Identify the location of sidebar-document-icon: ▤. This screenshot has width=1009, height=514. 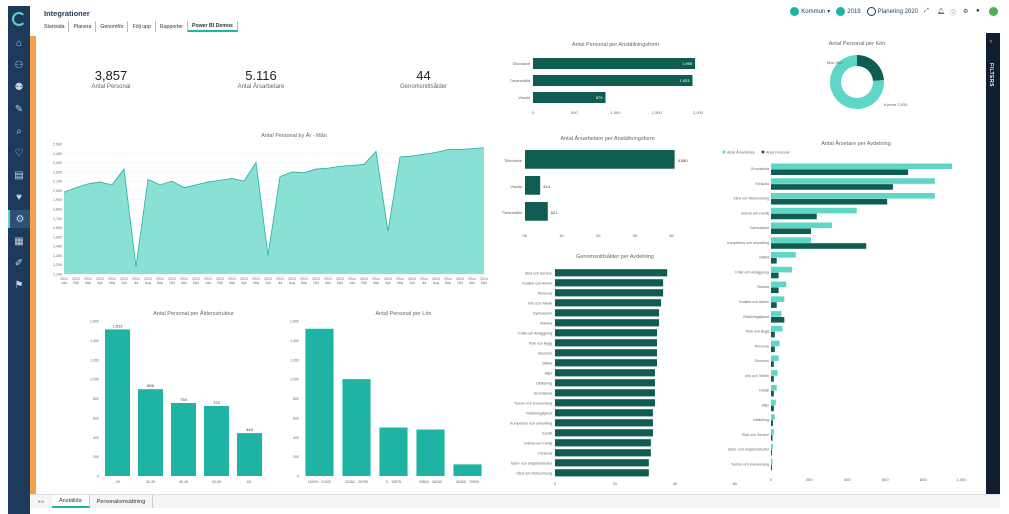
(19, 175).